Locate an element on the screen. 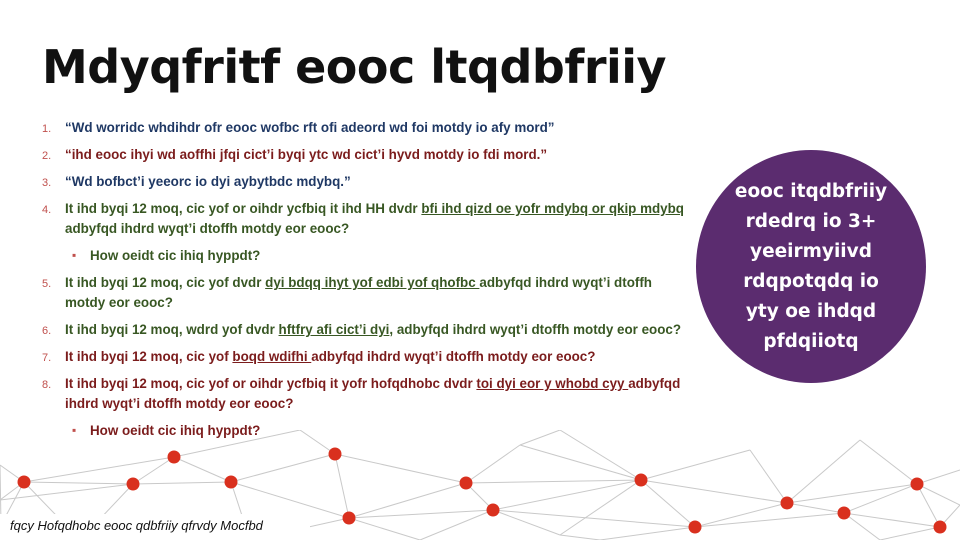  question-number: 8. is located at coordinates (47, 385).